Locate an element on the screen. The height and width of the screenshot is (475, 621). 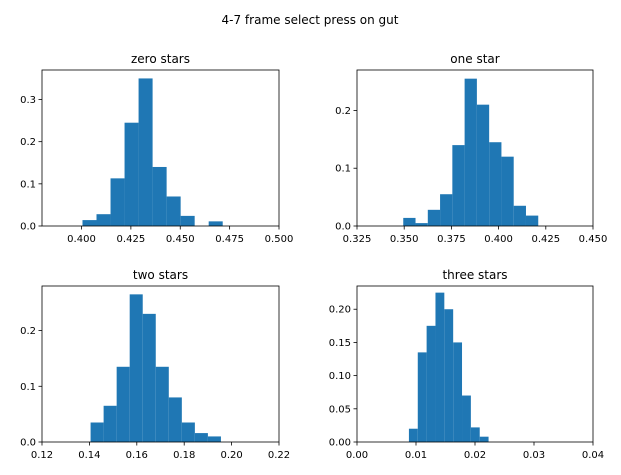
subplot-title: one star is located at coordinates (474, 59).